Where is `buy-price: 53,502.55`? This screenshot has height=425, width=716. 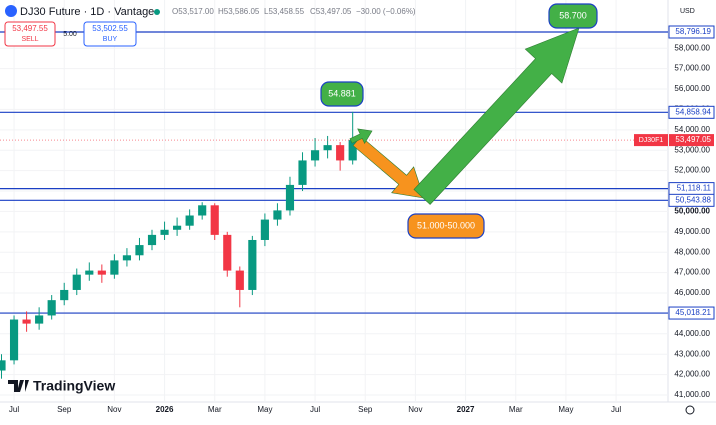 buy-price: 53,502.55 is located at coordinates (110, 28).